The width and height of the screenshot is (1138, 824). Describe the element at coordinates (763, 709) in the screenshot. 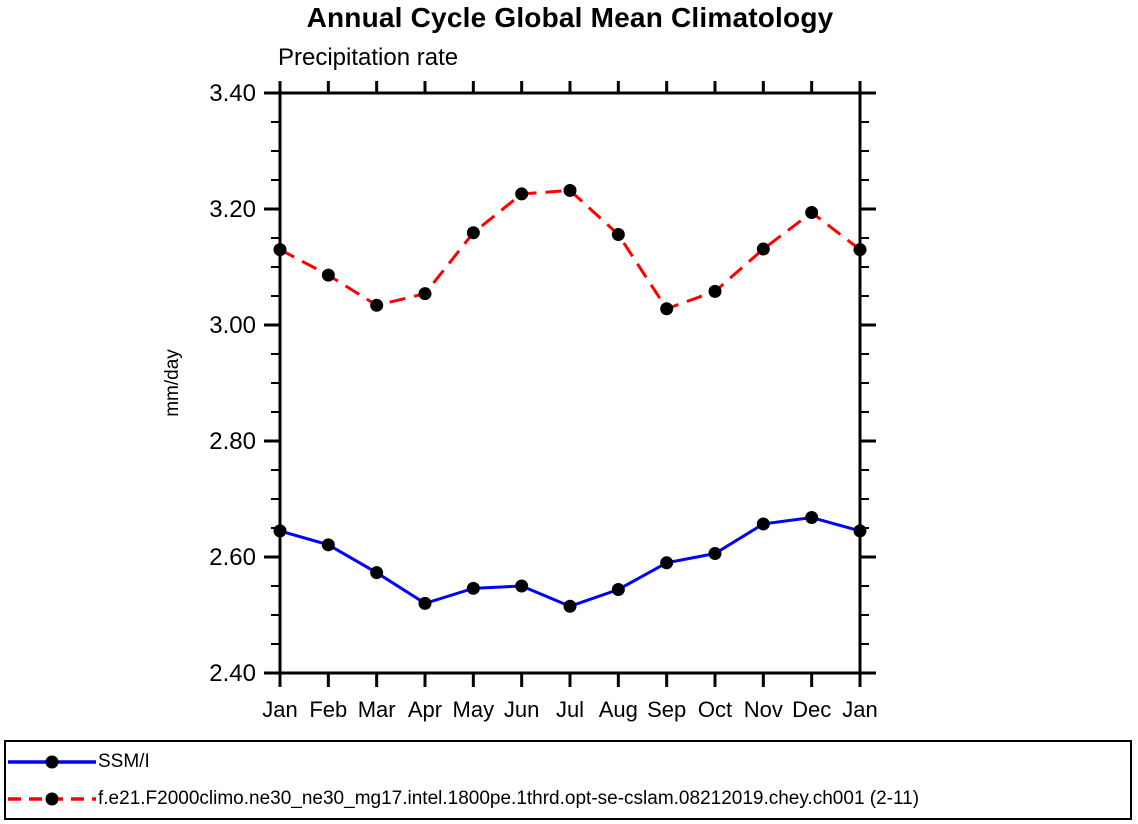

I see `x-axis-tick-label: Nov` at that location.